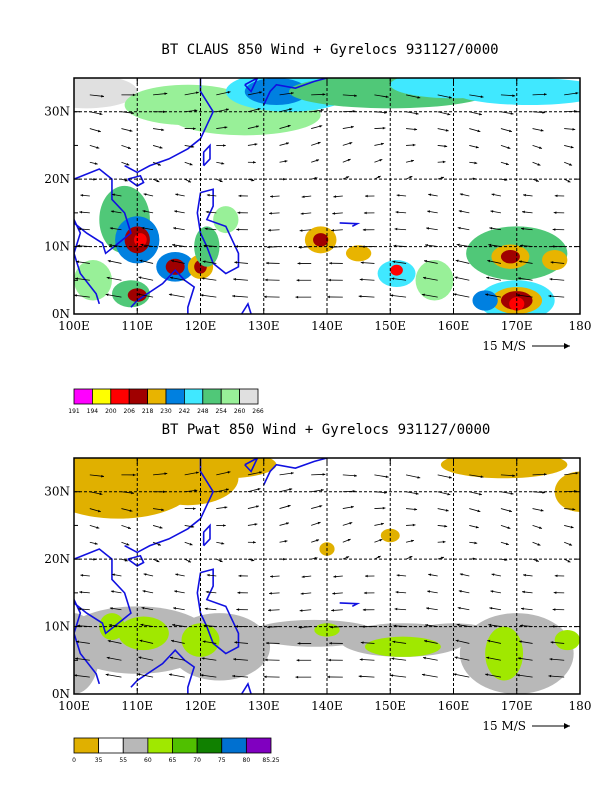 Image resolution: width=612 pixels, height=792 pixels. I want to click on colorbar-label: 80, so click(247, 760).